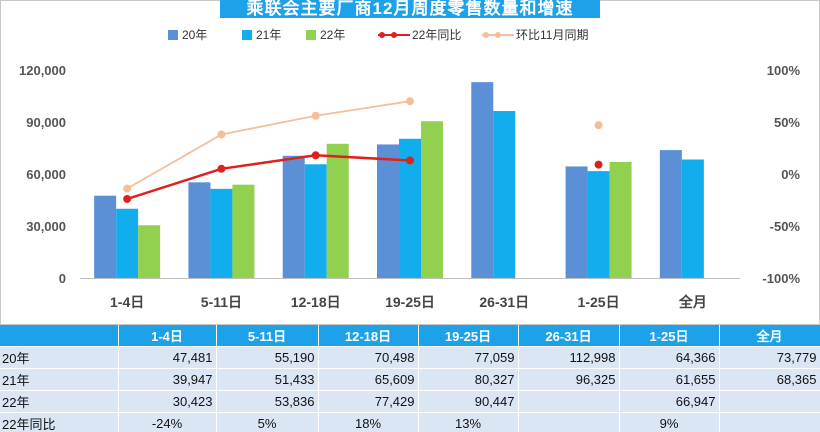  Describe the element at coordinates (167, 357) in the screenshot. I see `table-cell: 47,481` at that location.